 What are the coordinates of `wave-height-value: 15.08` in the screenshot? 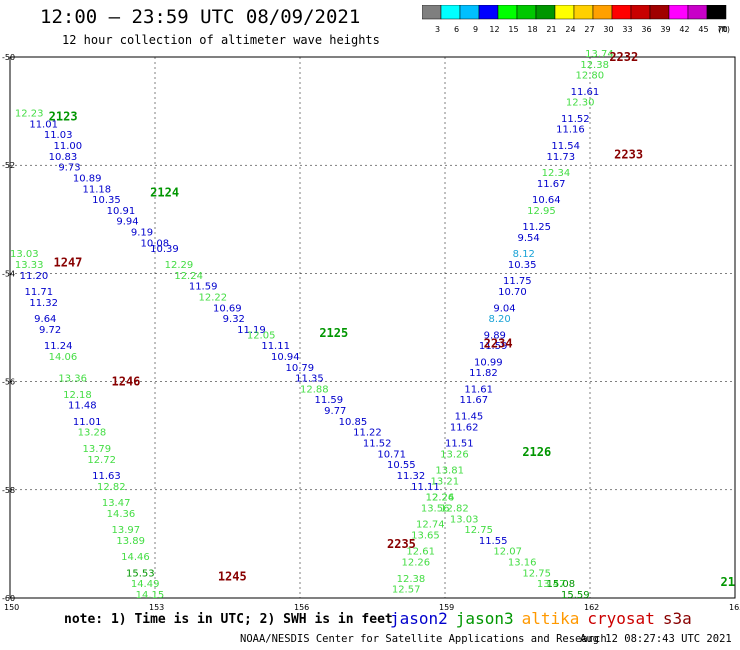 It's located at (561, 584).